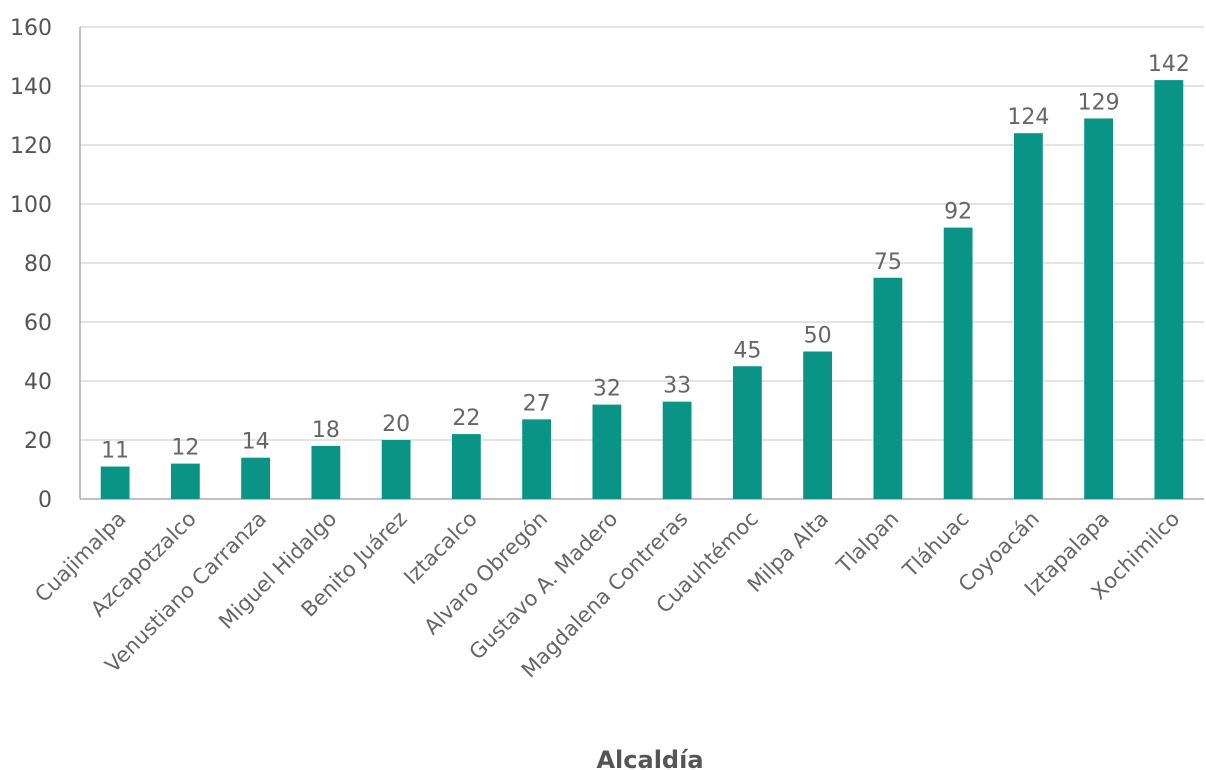  What do you see at coordinates (649, 758) in the screenshot?
I see `x-axis-title: Alcaldía` at bounding box center [649, 758].